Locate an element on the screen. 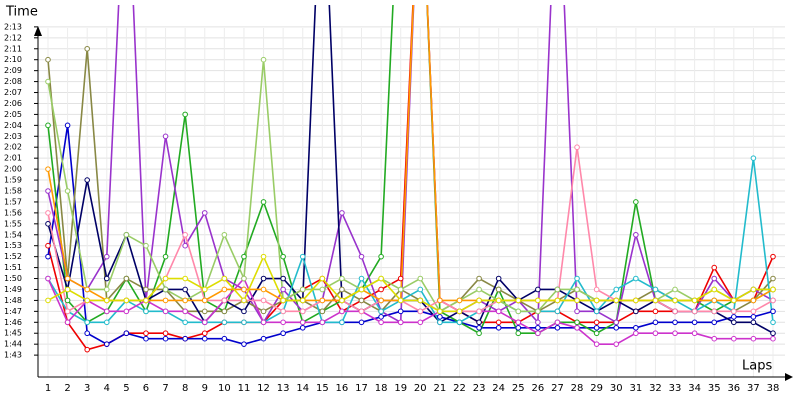 The height and width of the screenshot is (400, 800). x-tick-label: 6 is located at coordinates (146, 388).